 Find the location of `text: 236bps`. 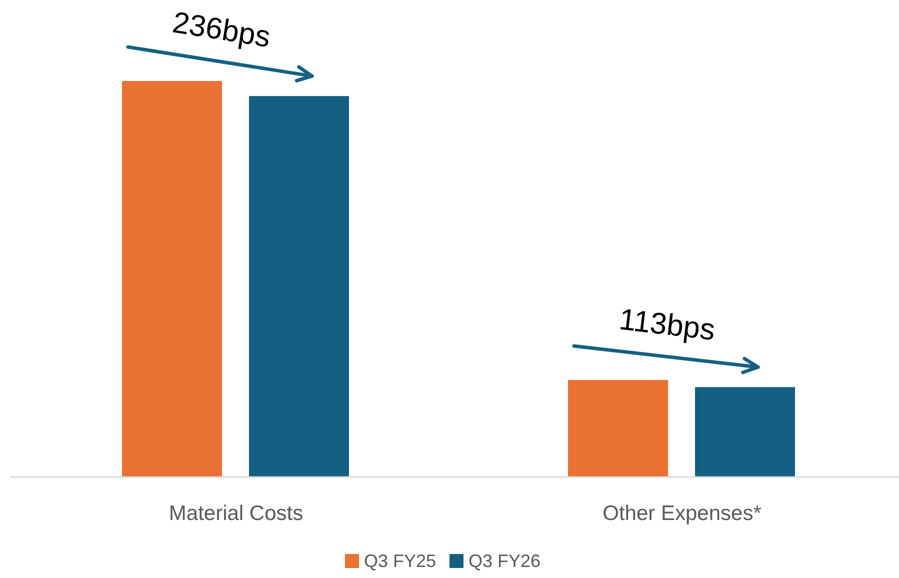

text: 236bps is located at coordinates (221, 30).